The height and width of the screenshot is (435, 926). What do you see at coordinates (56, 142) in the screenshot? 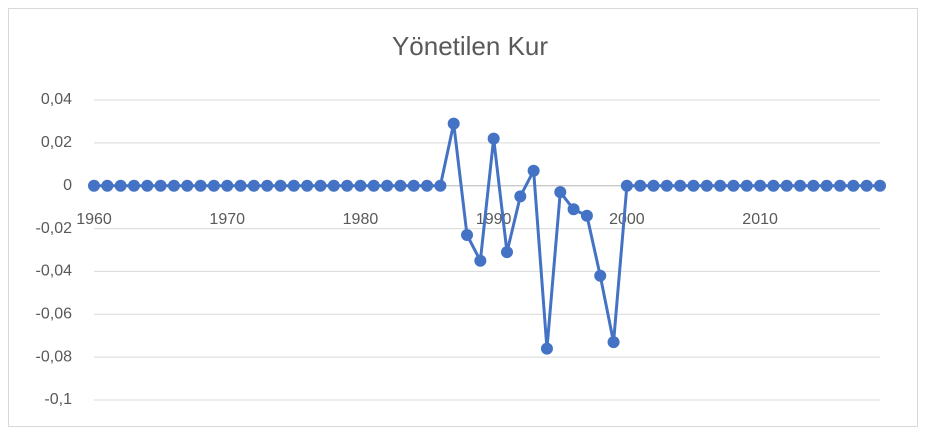
I see `y-tick-label: 0,02` at bounding box center [56, 142].